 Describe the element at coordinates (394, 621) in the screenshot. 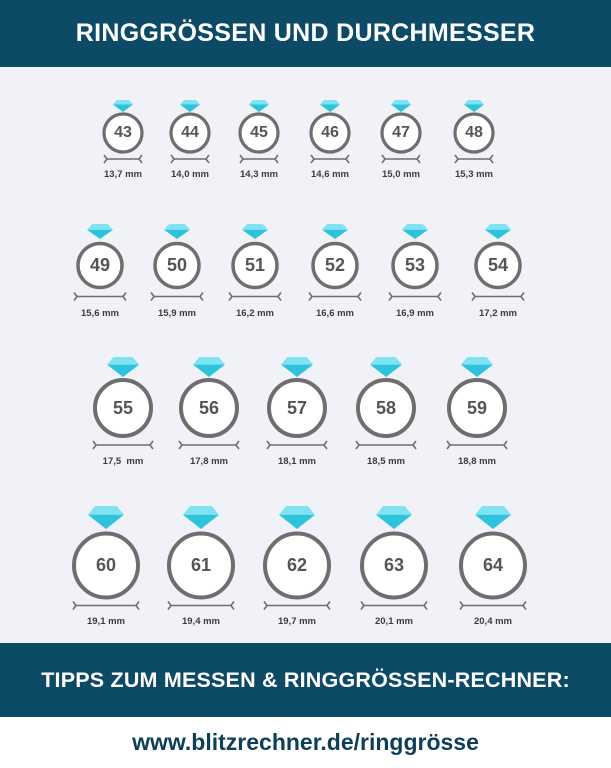

I see `ring-diameter-label: 20,1 mm` at that location.